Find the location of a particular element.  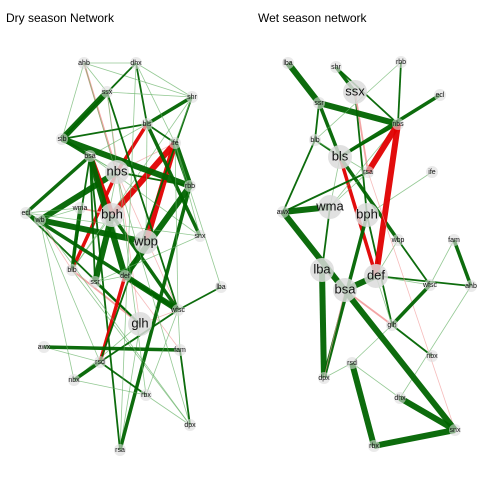

dry-node-def is located at coordinates (125, 276).